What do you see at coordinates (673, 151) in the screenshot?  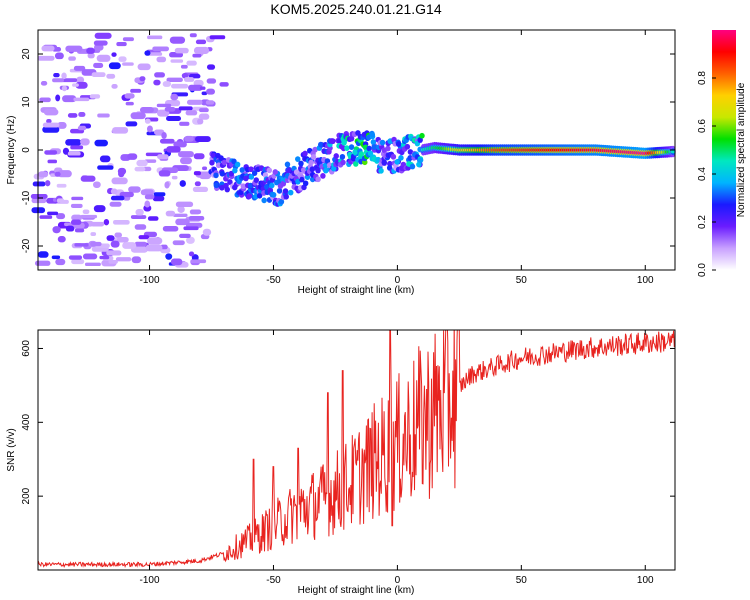 I see `trace-core` at bounding box center [673, 151].